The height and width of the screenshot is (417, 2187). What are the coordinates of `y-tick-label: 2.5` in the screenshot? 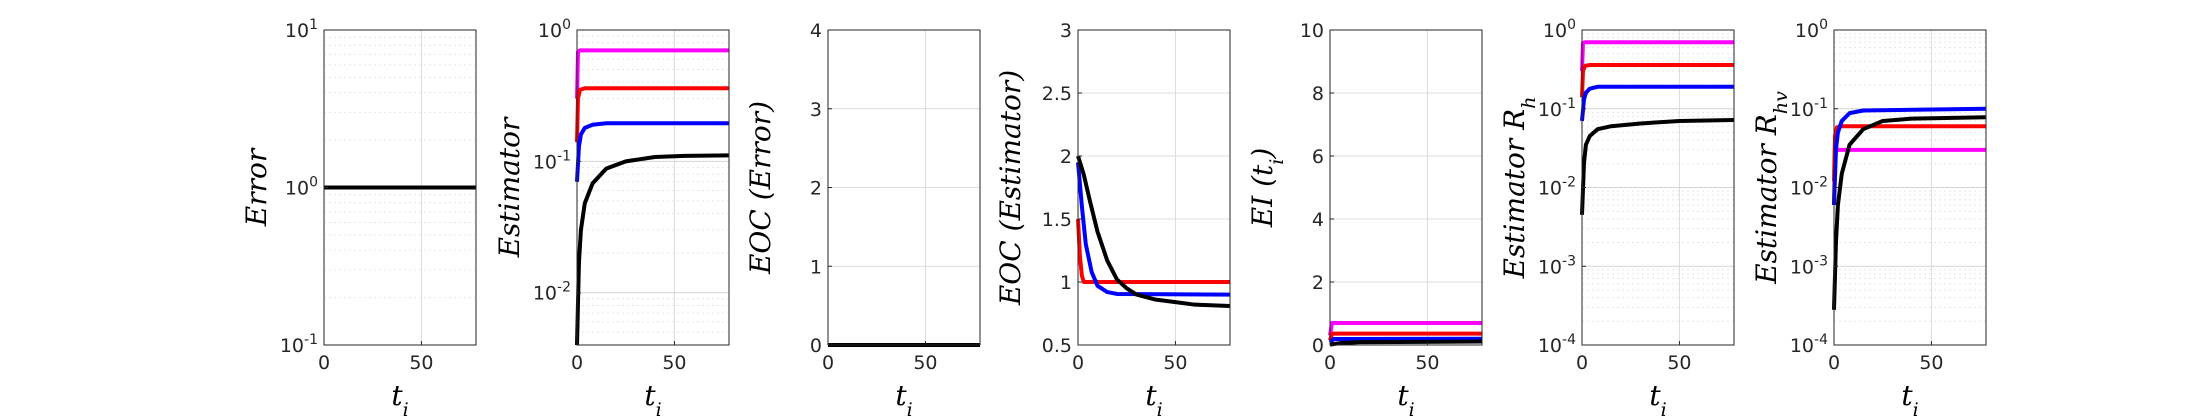 It's located at (1057, 94).